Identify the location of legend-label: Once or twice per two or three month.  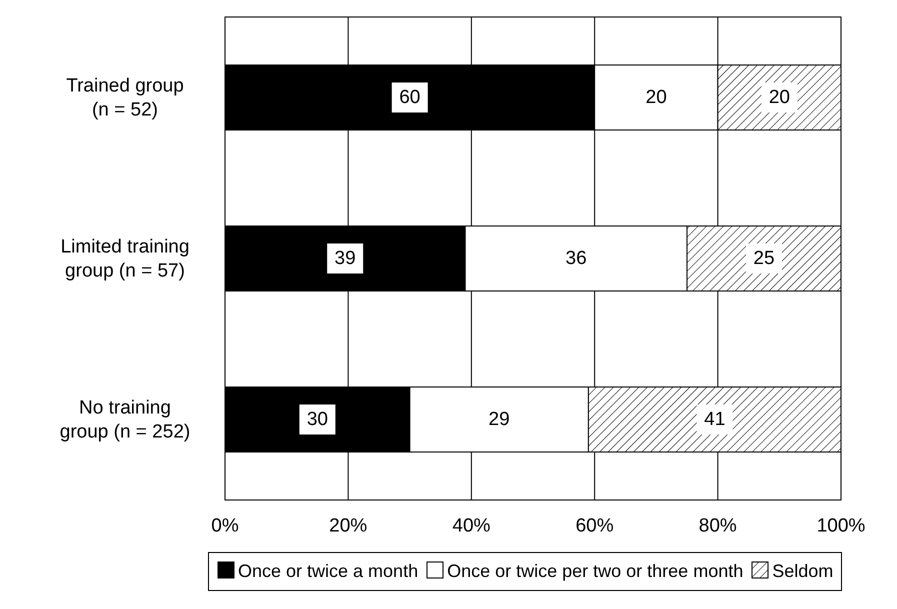
(595, 571).